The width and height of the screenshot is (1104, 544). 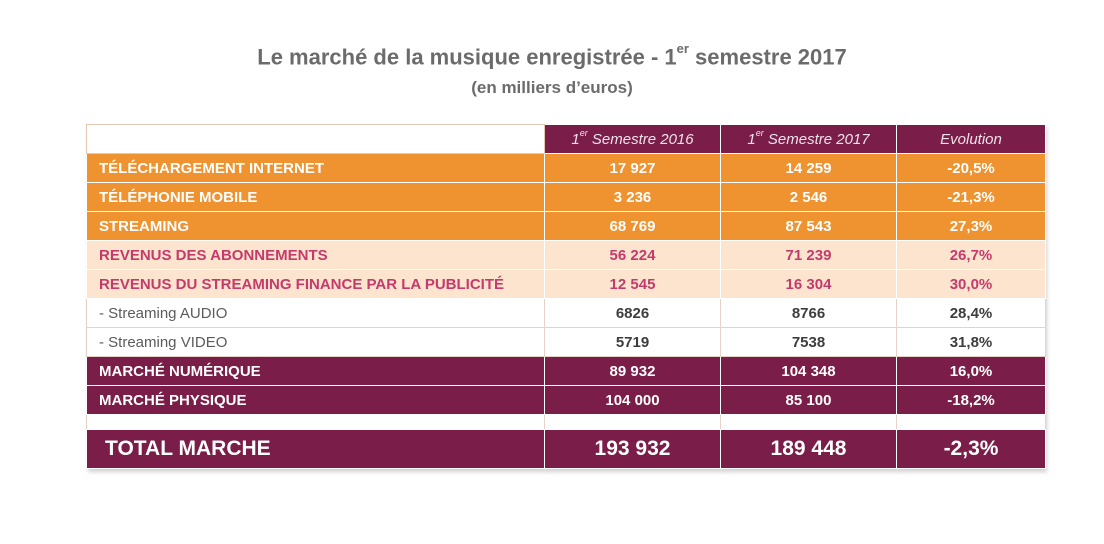 I want to click on table-row-streaming-audio: - Streaming AUDIO 6826 8766 28,4%, so click(x=566, y=313).